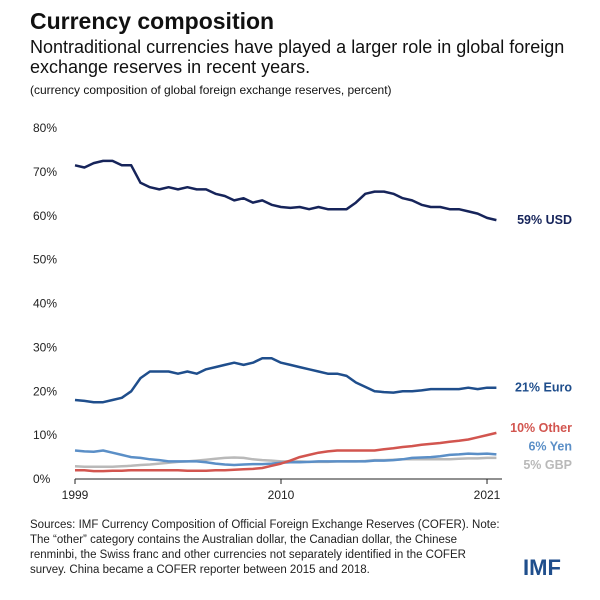 The image size is (600, 600). I want to click on series-label: 5% GBP, so click(547, 465).